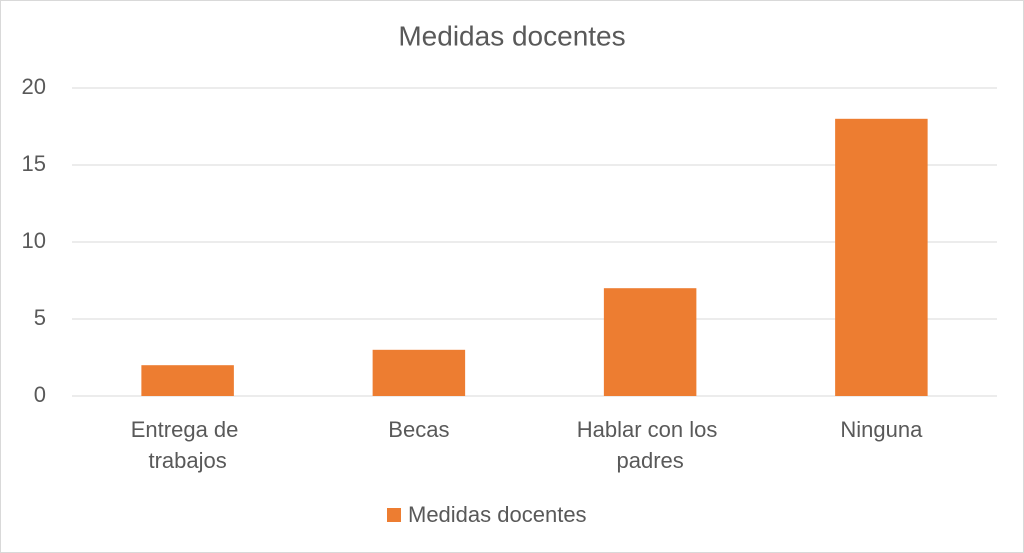 The width and height of the screenshot is (1024, 553). What do you see at coordinates (40, 317) in the screenshot?
I see `y-tick-label: 5` at bounding box center [40, 317].